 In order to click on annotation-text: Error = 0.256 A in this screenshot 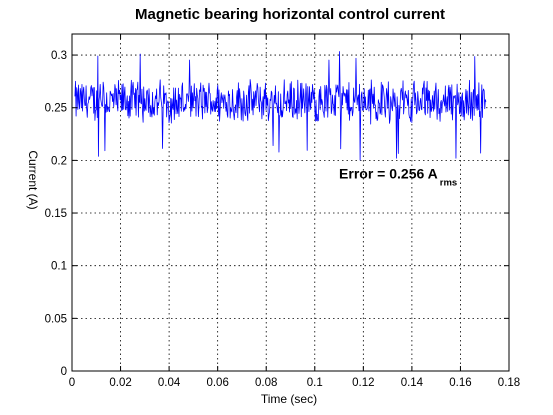, I will do `click(388, 173)`.